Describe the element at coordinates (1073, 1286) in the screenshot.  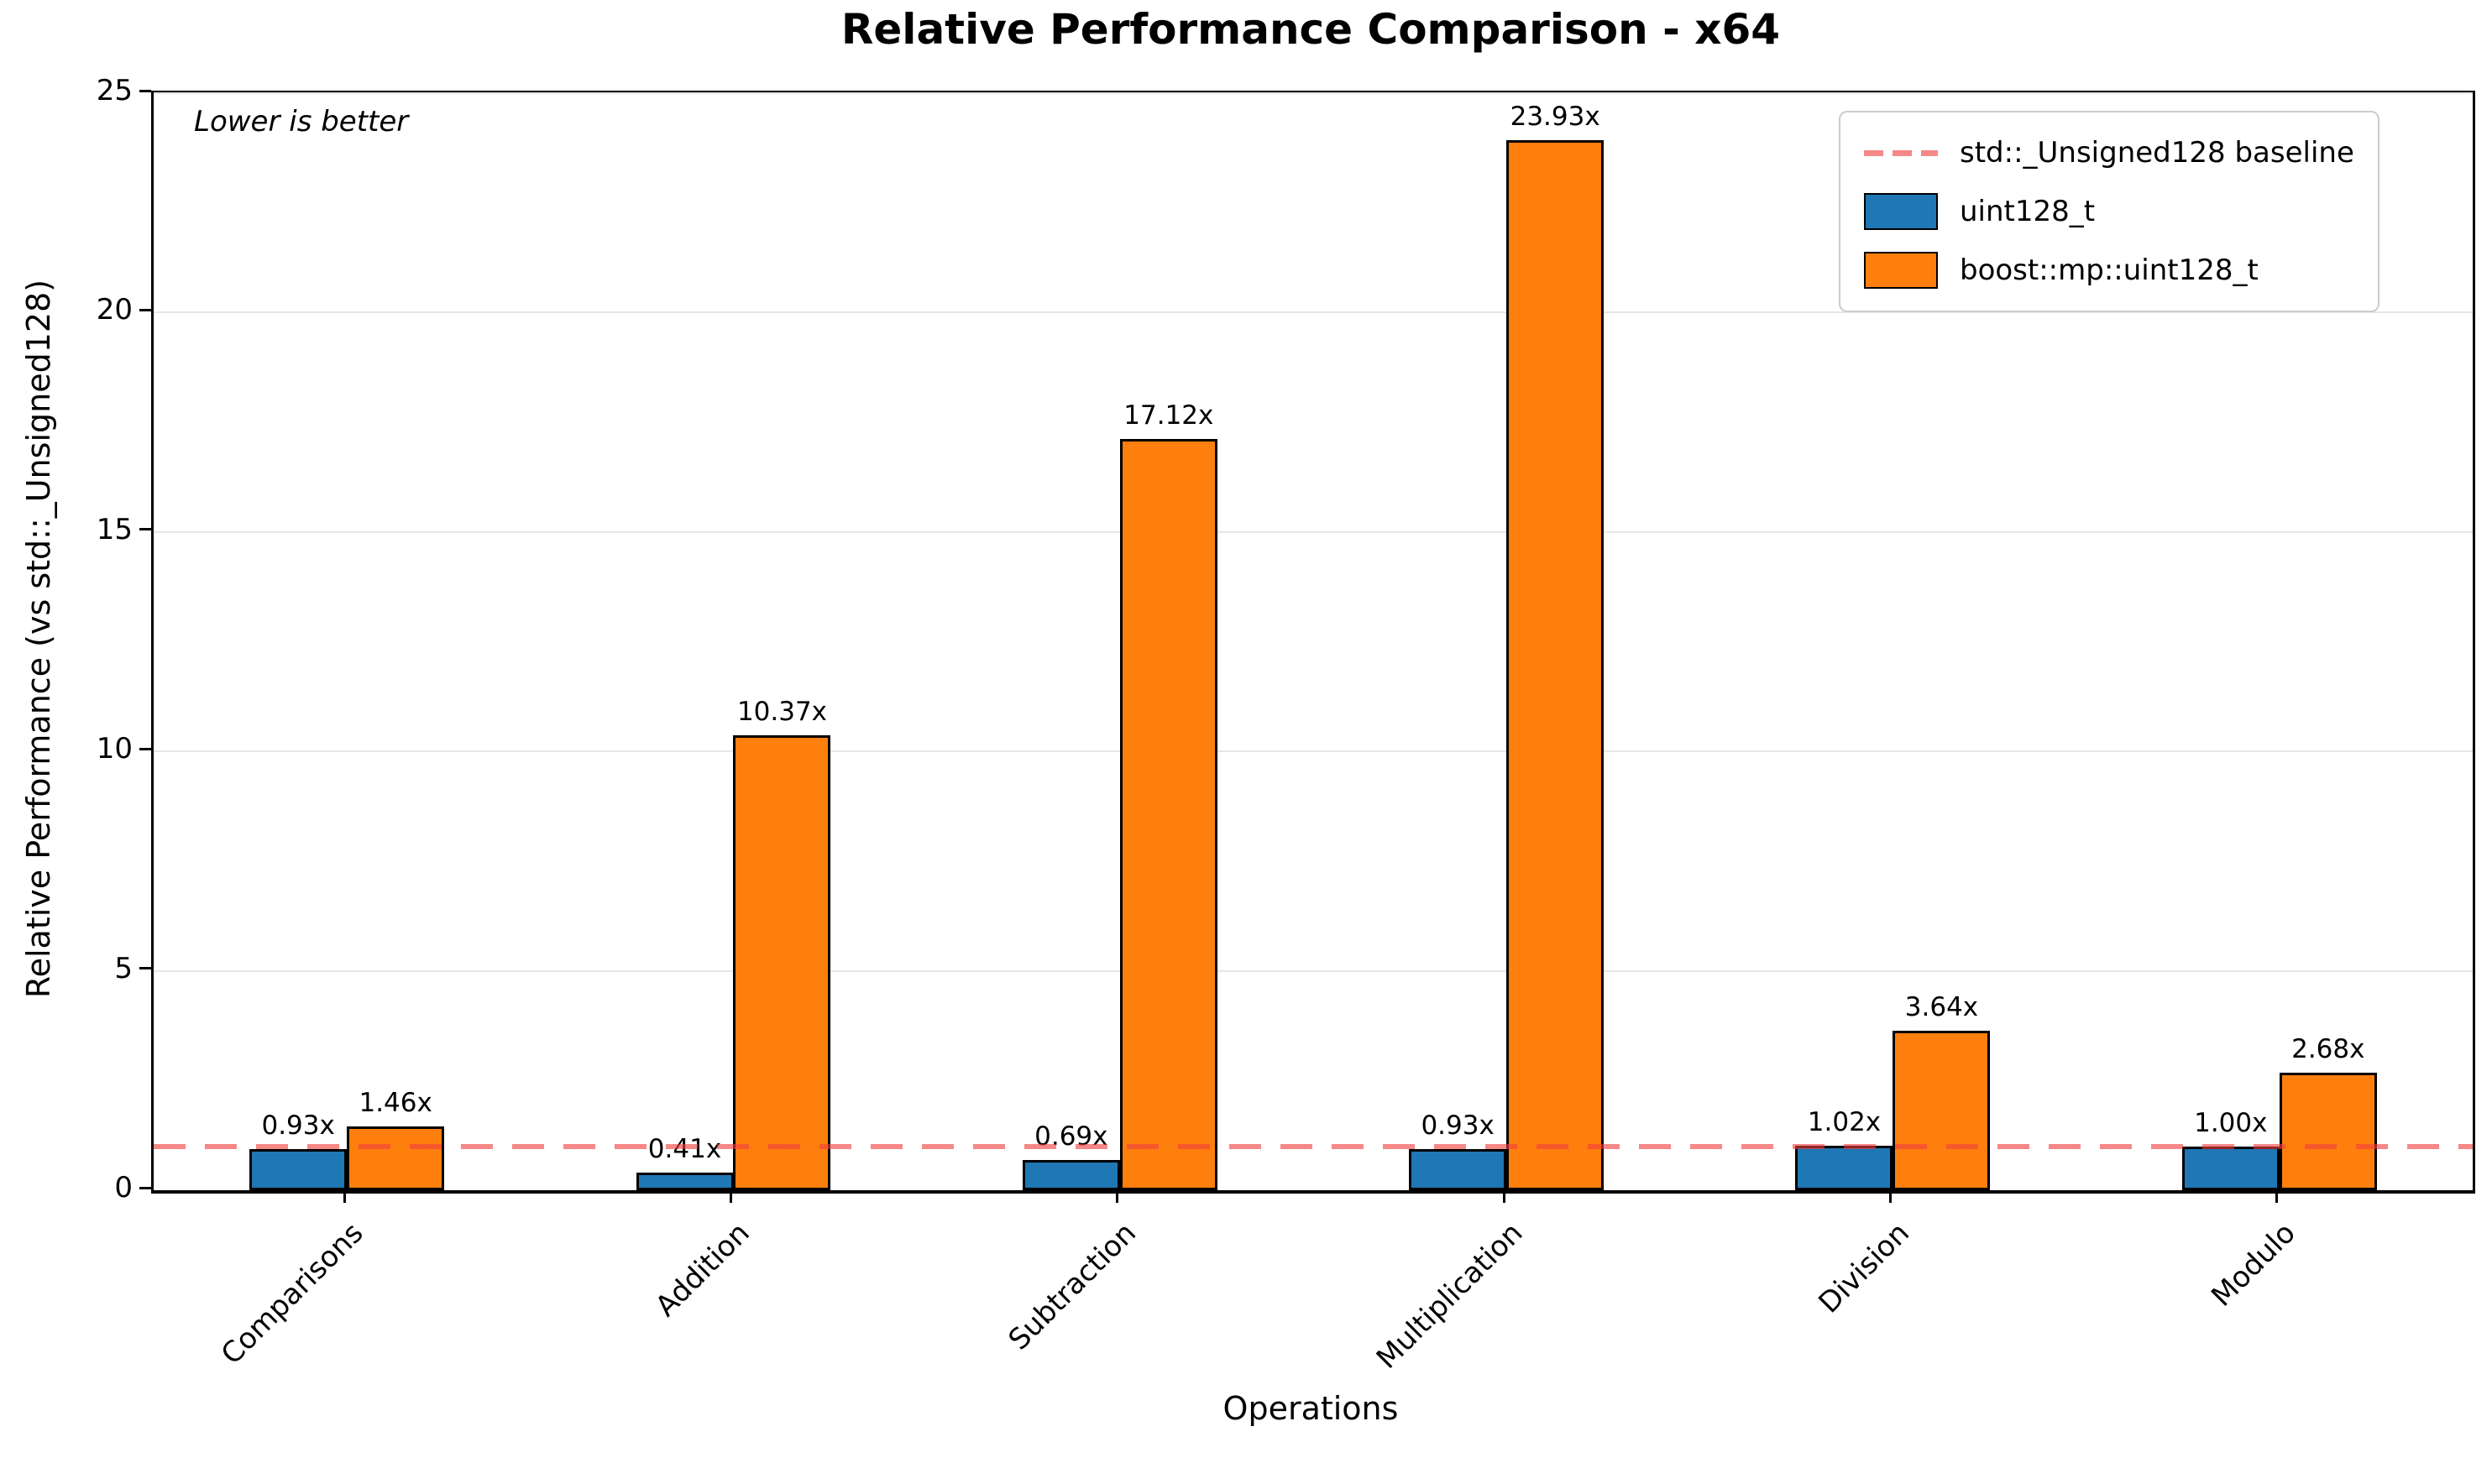
I see `x-tick-label: Subtraction` at that location.